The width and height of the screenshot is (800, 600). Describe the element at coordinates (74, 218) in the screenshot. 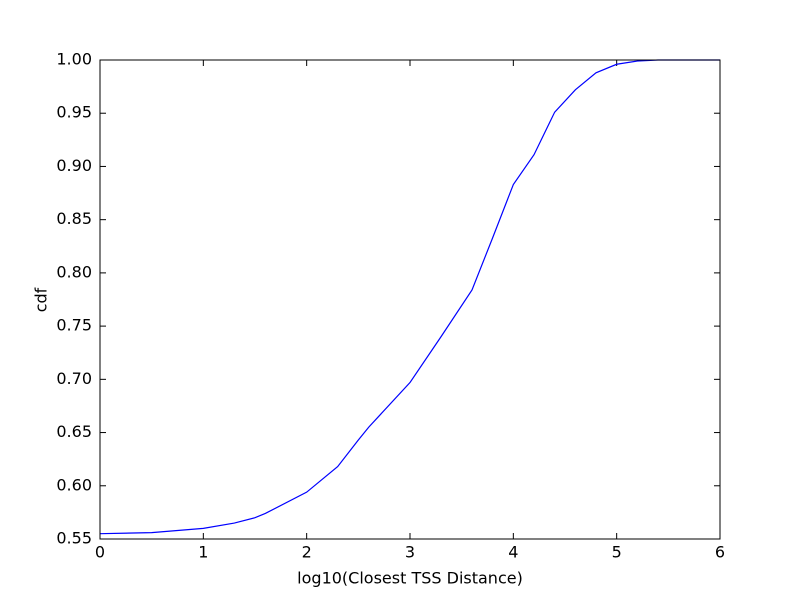

I see `y-tick-label: 0.85` at that location.